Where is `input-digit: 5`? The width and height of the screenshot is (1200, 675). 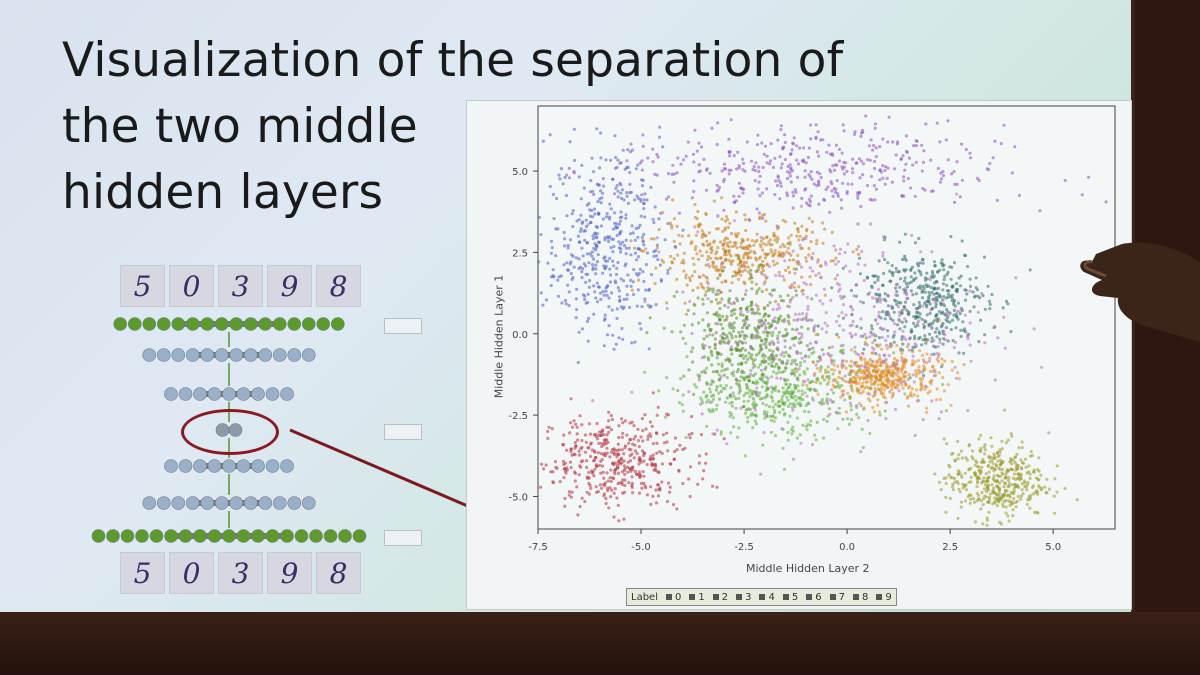
input-digit: 5 is located at coordinates (142, 286).